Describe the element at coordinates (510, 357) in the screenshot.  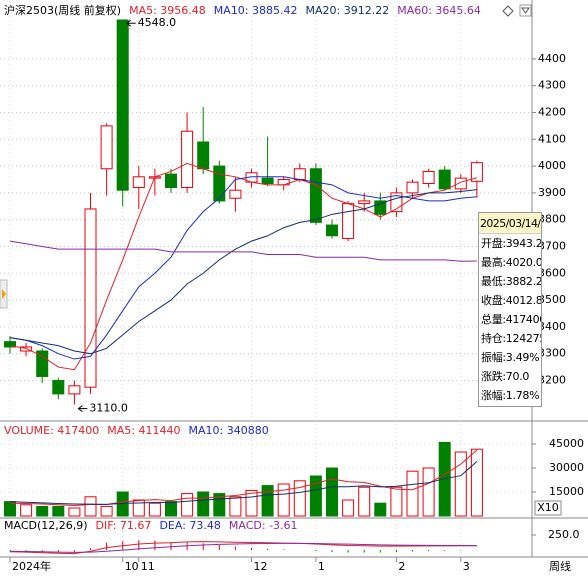
I see `info-row: 振幅:3.49%` at that location.